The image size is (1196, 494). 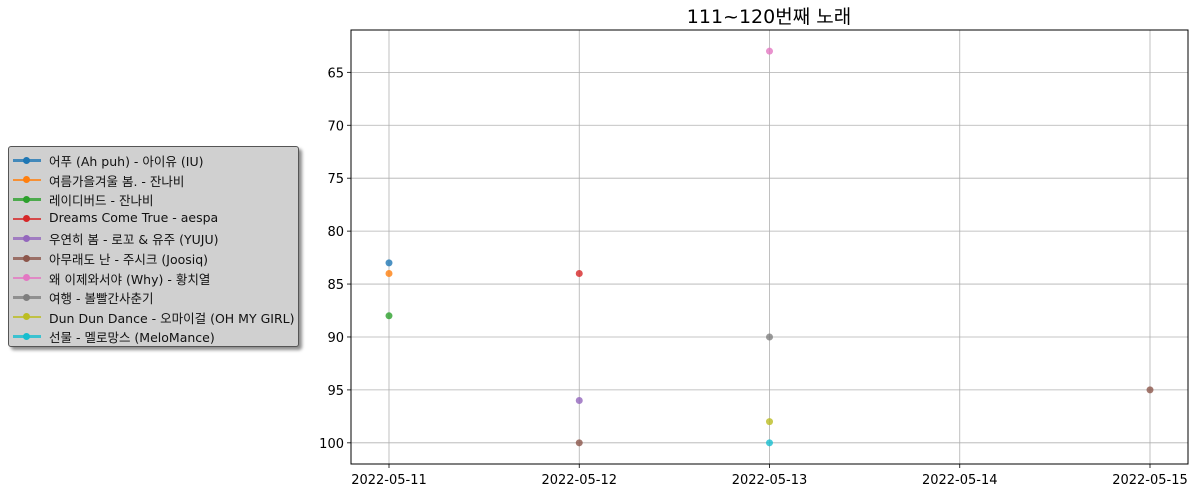 What do you see at coordinates (331, 444) in the screenshot?
I see `y-tick-label: 100` at bounding box center [331, 444].